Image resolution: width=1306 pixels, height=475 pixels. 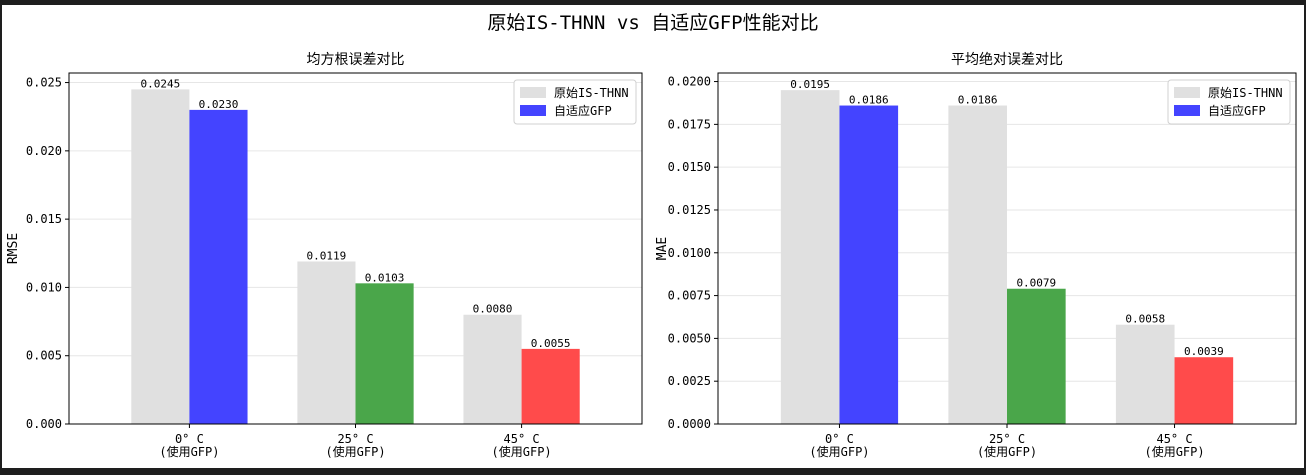 I want to click on y-tick-label: 0.015, so click(x=44, y=219).